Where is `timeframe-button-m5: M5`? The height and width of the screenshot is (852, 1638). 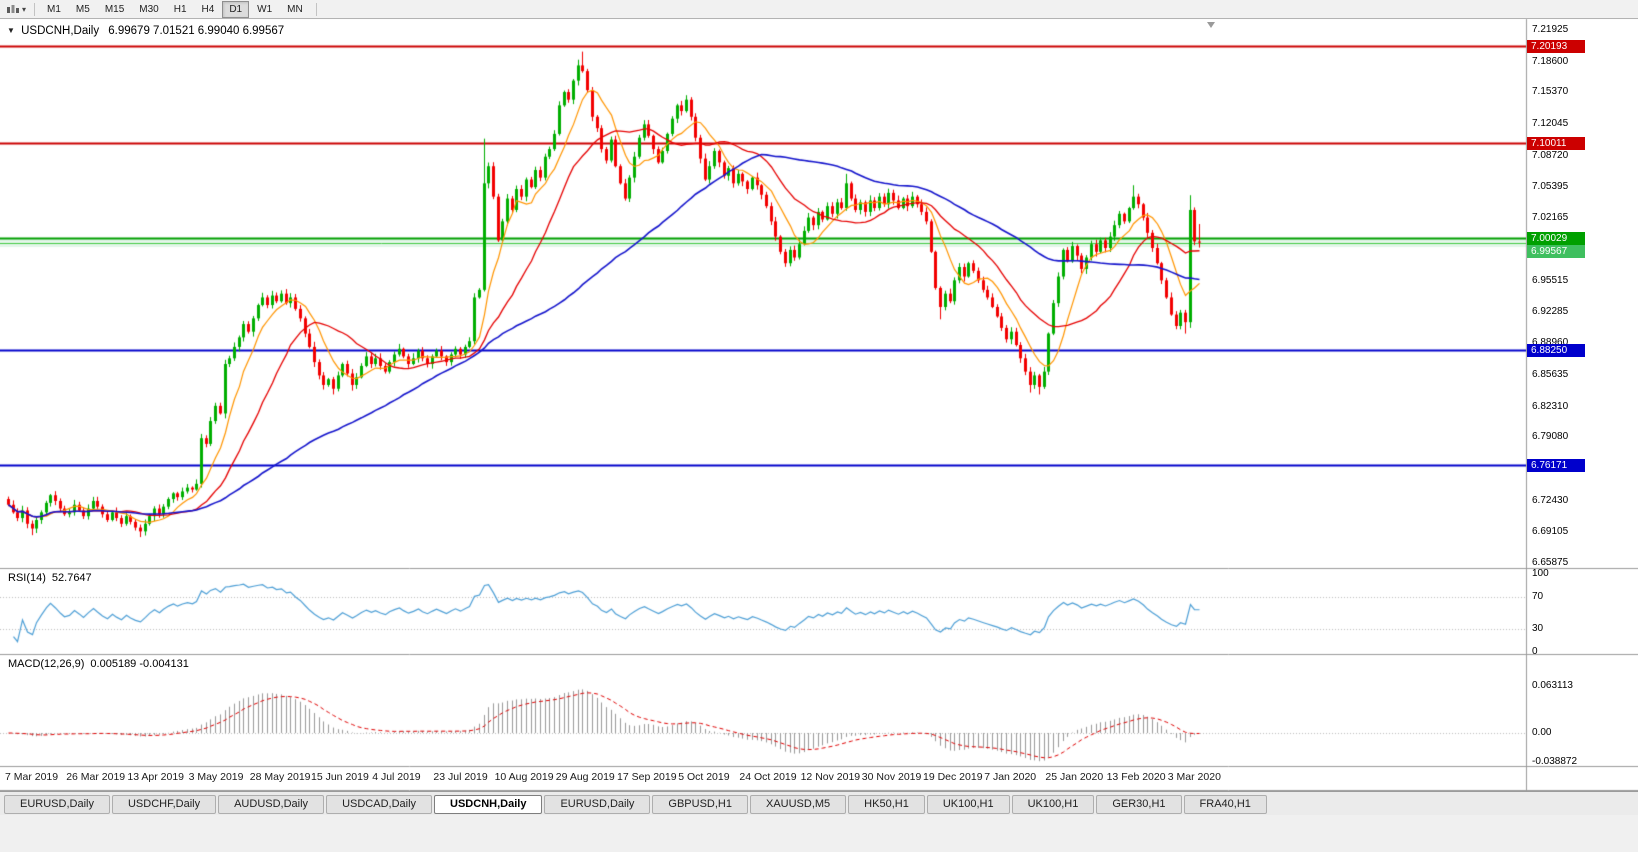 timeframe-button-m5: M5 is located at coordinates (82, 9).